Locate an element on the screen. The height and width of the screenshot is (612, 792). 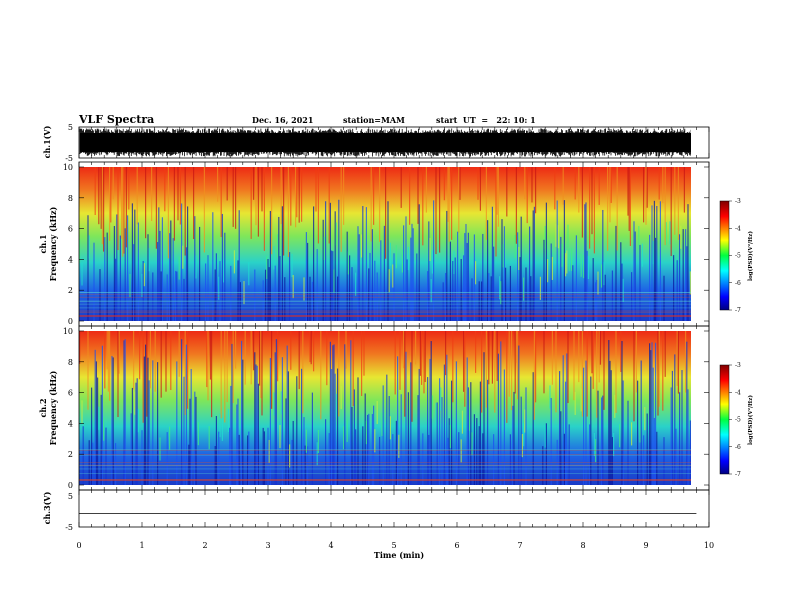
x-tick-label: 3 is located at coordinates (267, 545).